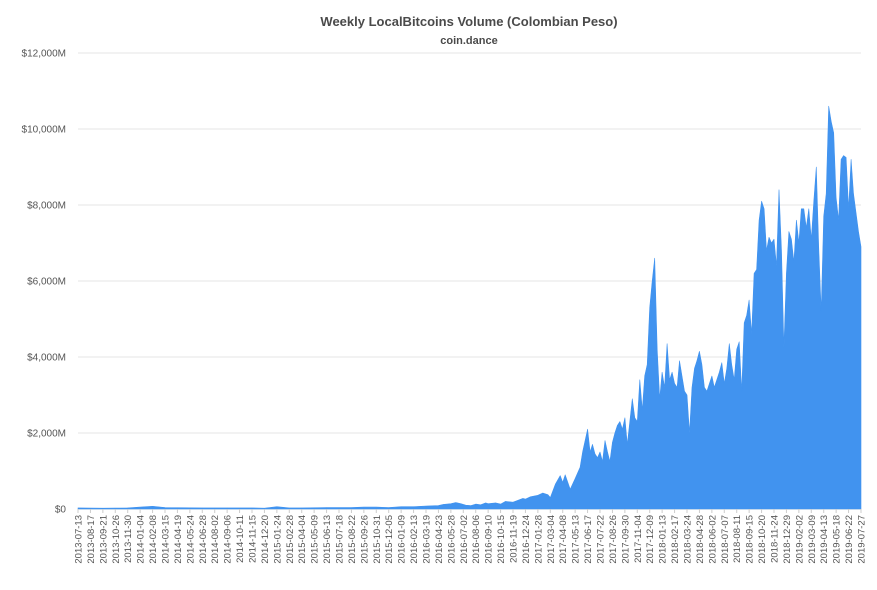 This screenshot has width=877, height=590. Describe the element at coordinates (601, 539) in the screenshot. I see `x-tick-label: 2017-07-22` at that location.